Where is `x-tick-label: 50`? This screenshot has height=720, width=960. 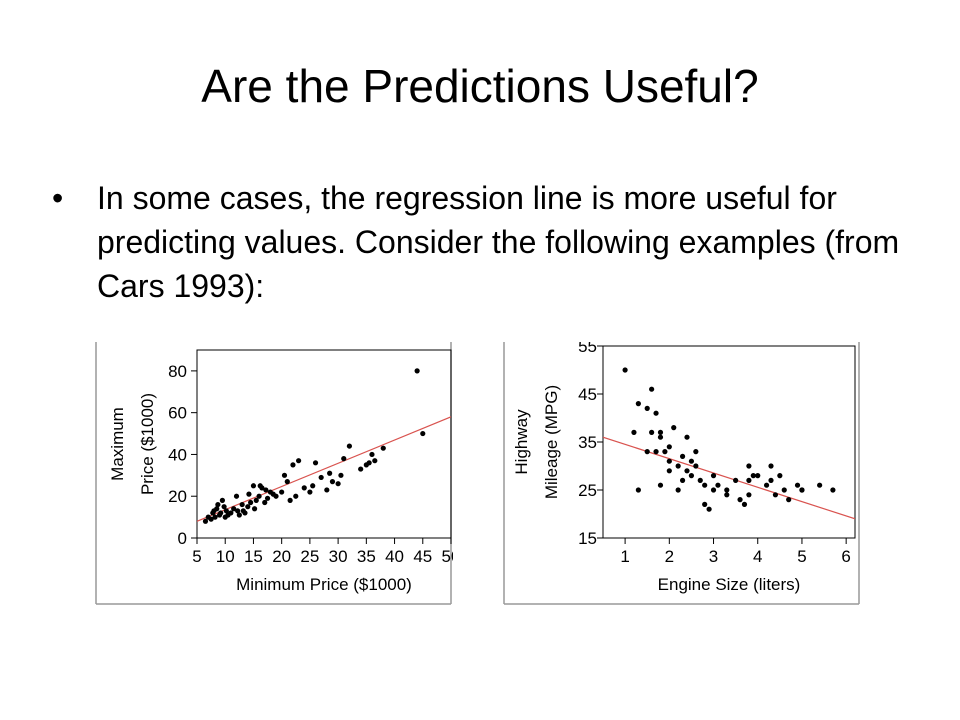
x-tick-label: 50 is located at coordinates (447, 556).